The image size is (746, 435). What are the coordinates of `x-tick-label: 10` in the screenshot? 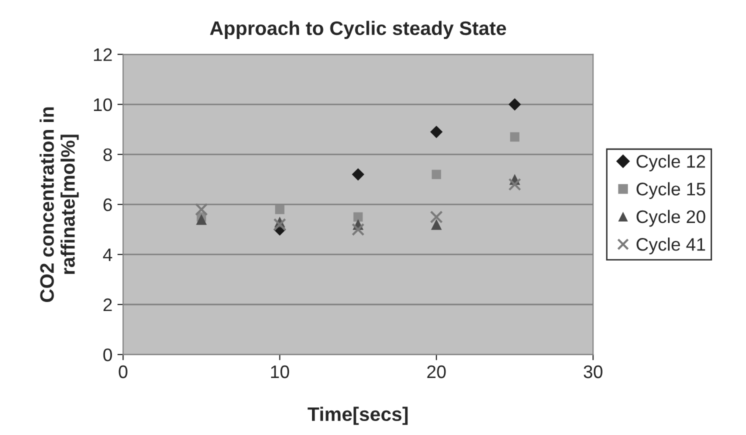 It's located at (280, 371).